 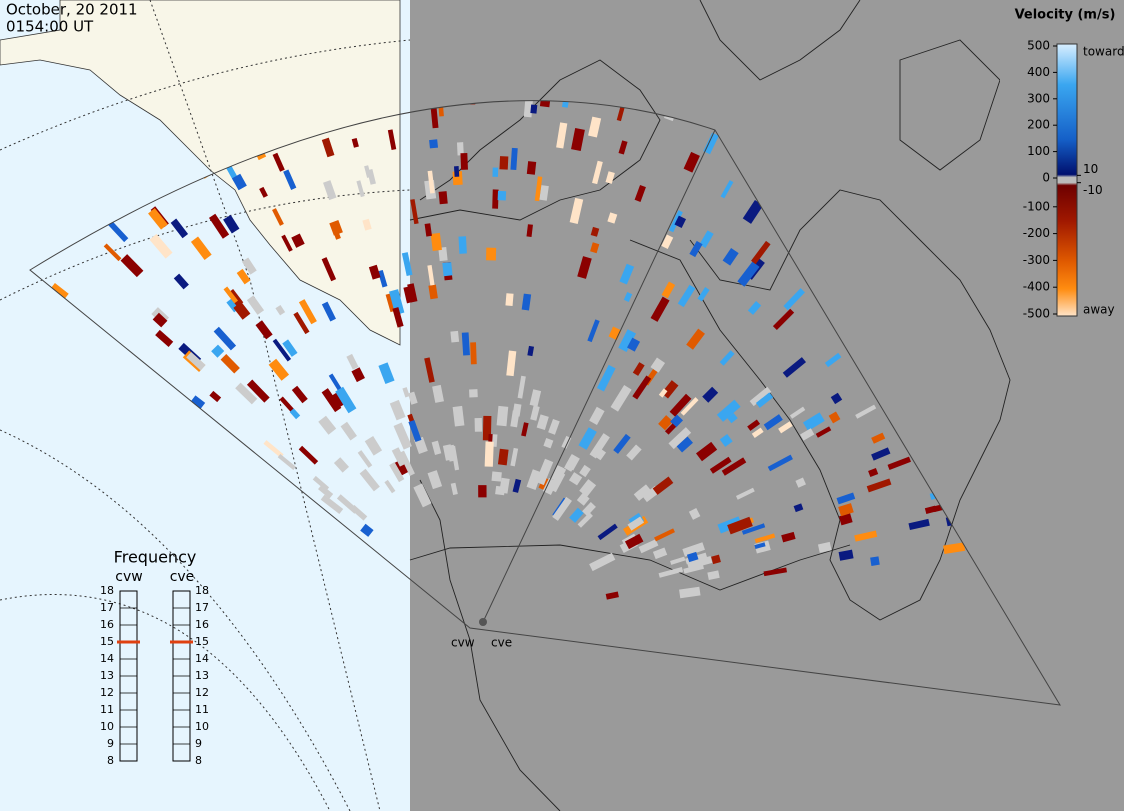 I want to click on frequency-tick-label: 8, so click(x=110, y=760).